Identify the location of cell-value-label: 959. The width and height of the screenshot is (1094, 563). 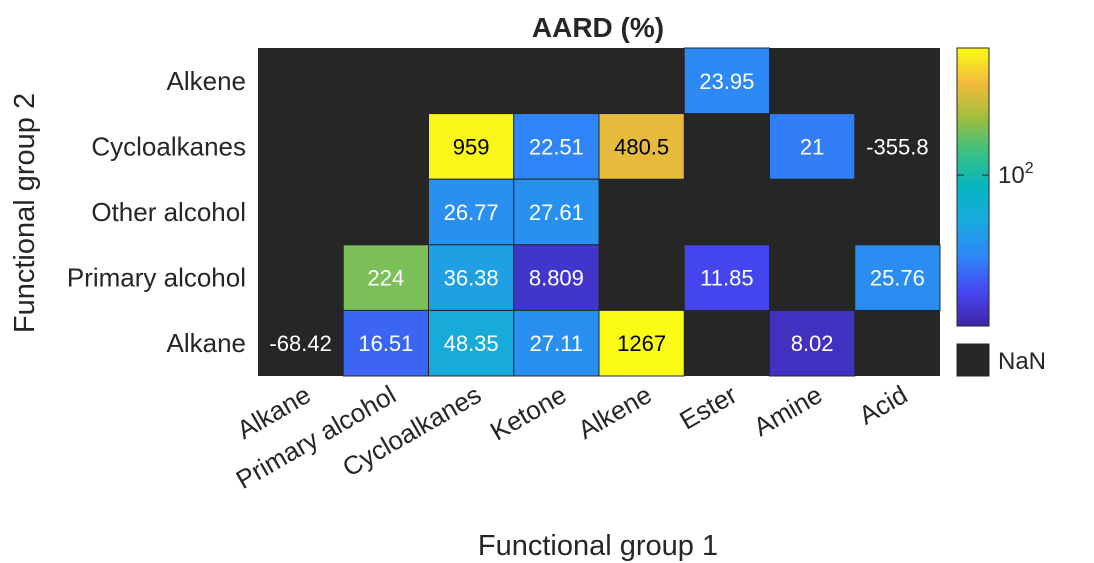
(471, 146).